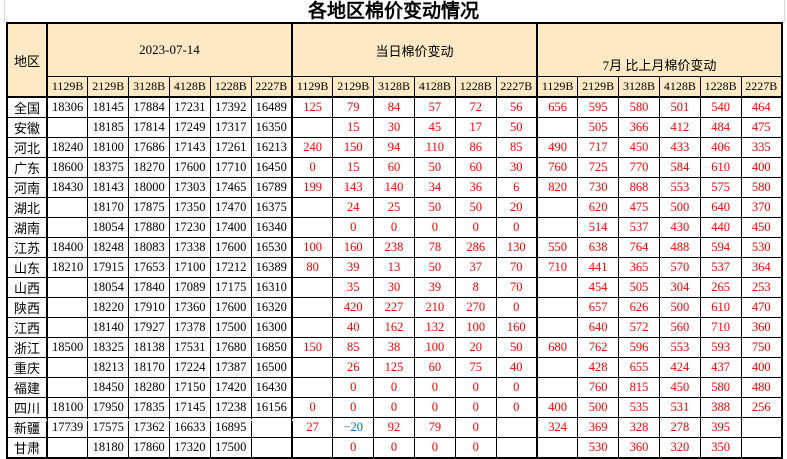 This screenshot has width=787, height=459. I want to click on daily_change-cell: 75, so click(475, 367).